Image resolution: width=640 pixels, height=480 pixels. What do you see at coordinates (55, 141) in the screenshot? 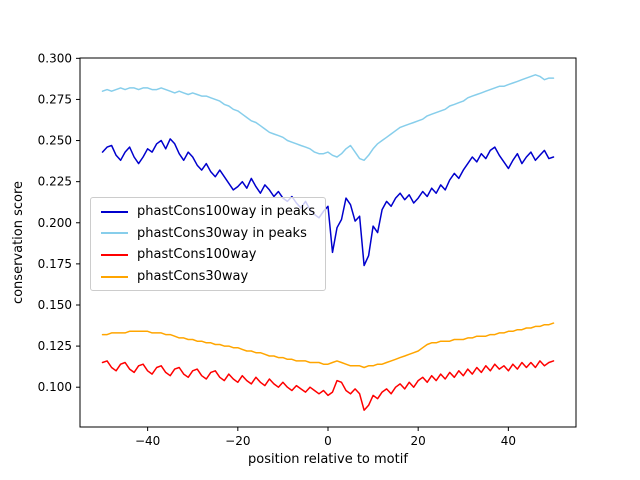
I see `y-tick-label: 0.250` at bounding box center [55, 141].